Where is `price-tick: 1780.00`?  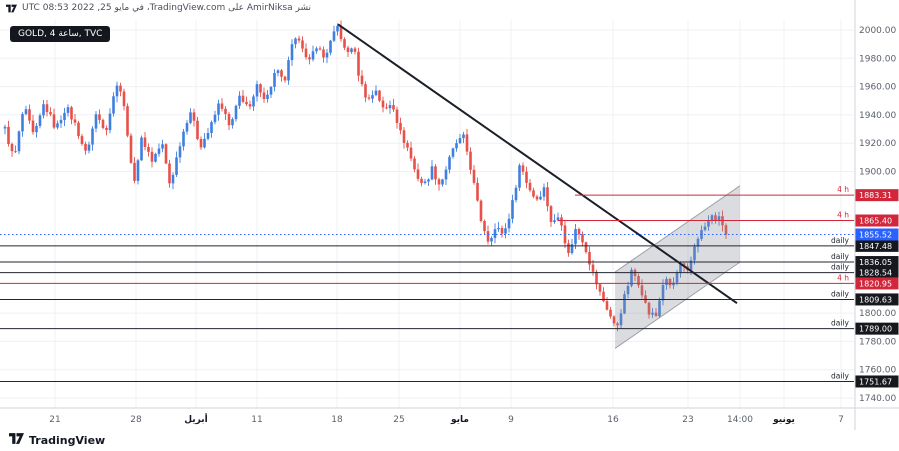
price-tick: 1780.00 is located at coordinates (877, 342).